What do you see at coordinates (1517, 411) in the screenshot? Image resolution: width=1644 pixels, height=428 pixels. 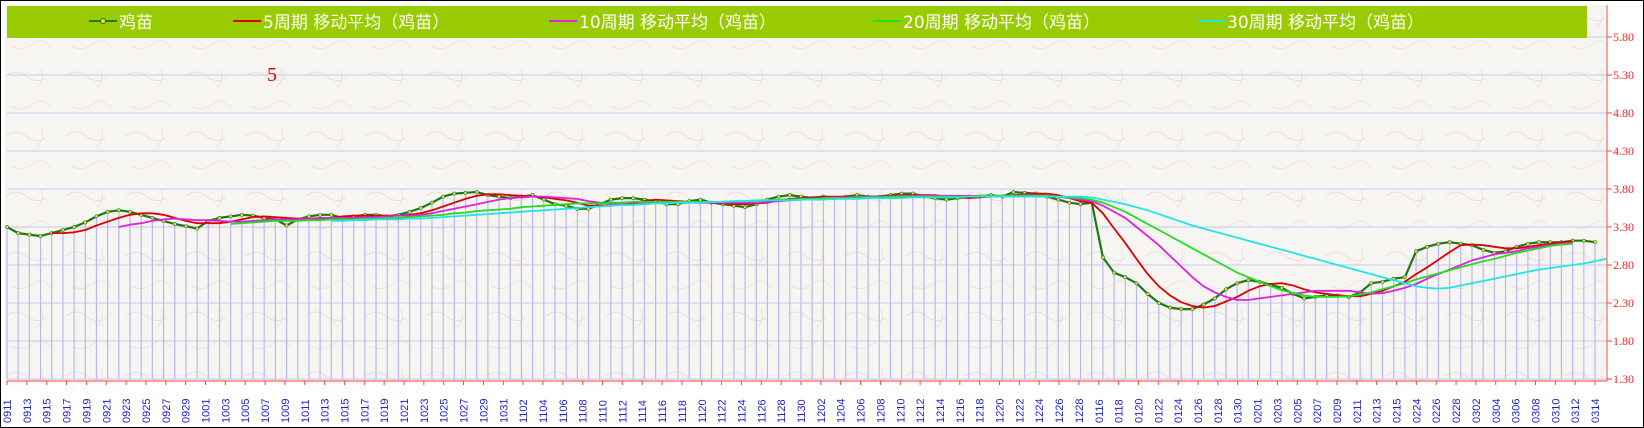 I see `x-tick-label: 0306` at bounding box center [1517, 411].